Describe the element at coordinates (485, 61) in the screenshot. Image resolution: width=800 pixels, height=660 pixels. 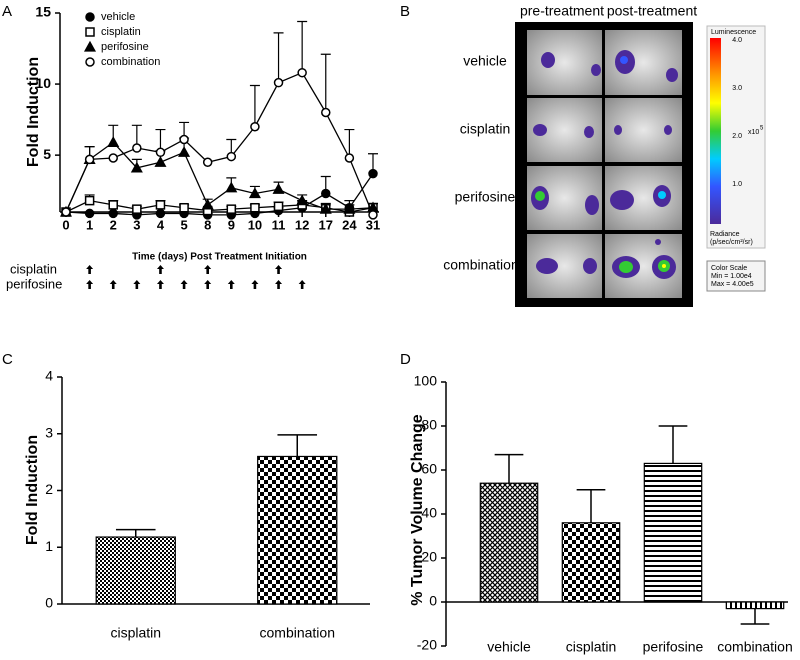
I see `row-label: vehicle` at that location.